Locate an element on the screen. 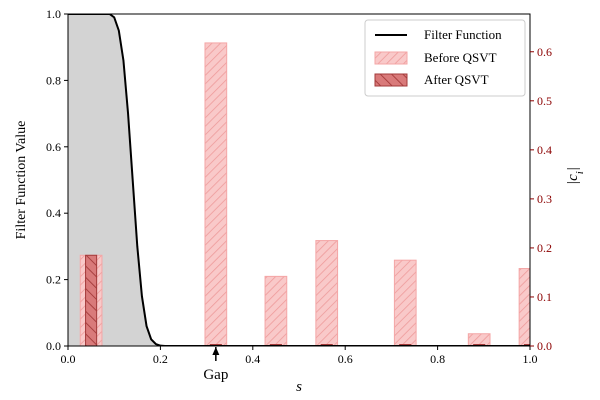 This screenshot has height=400, width=600. y-axis-title-left: Filter Function Value is located at coordinates (21, 180).